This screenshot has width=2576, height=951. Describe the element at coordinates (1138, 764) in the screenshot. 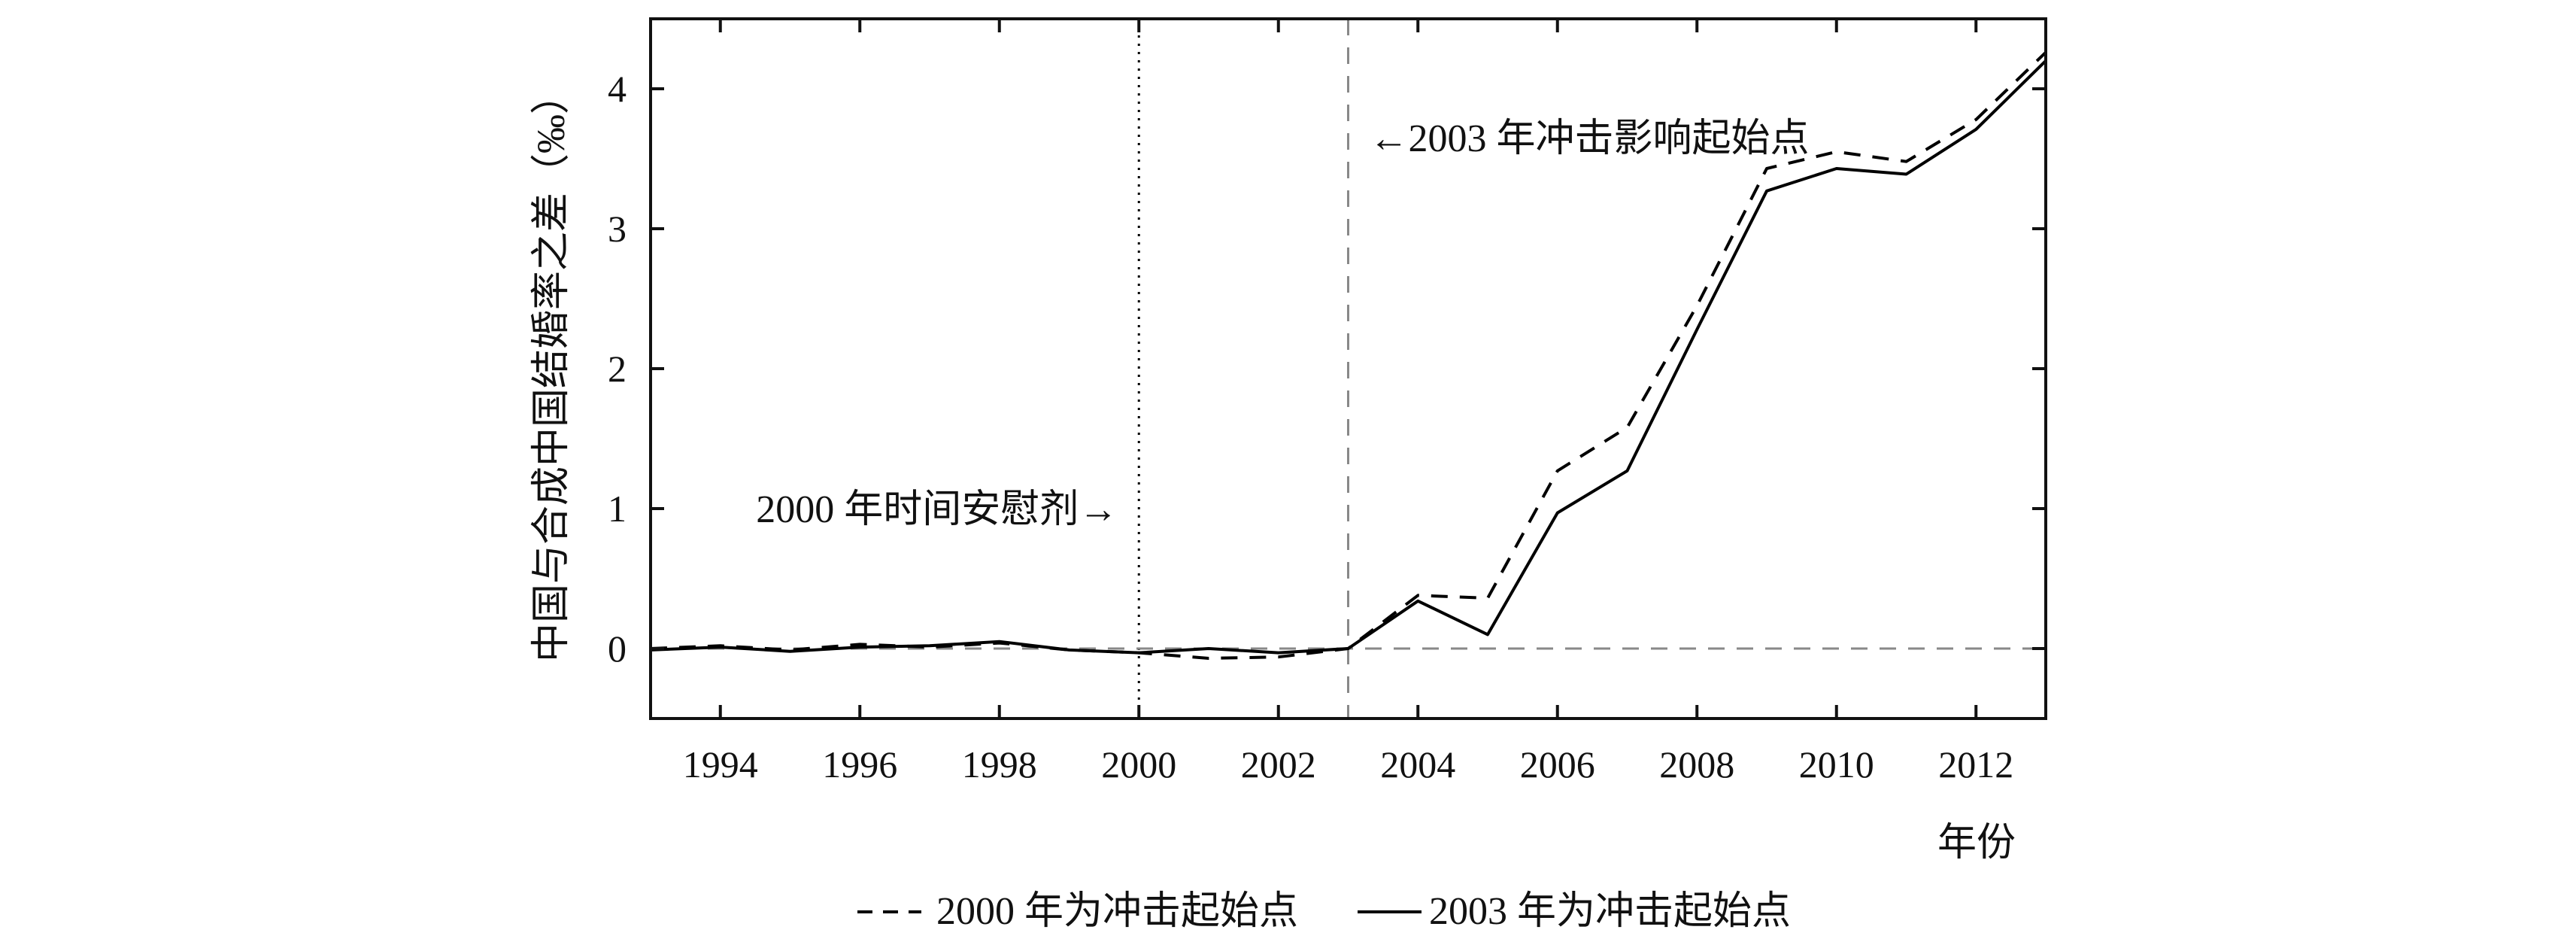

I see `x-tick-label: 2000` at that location.